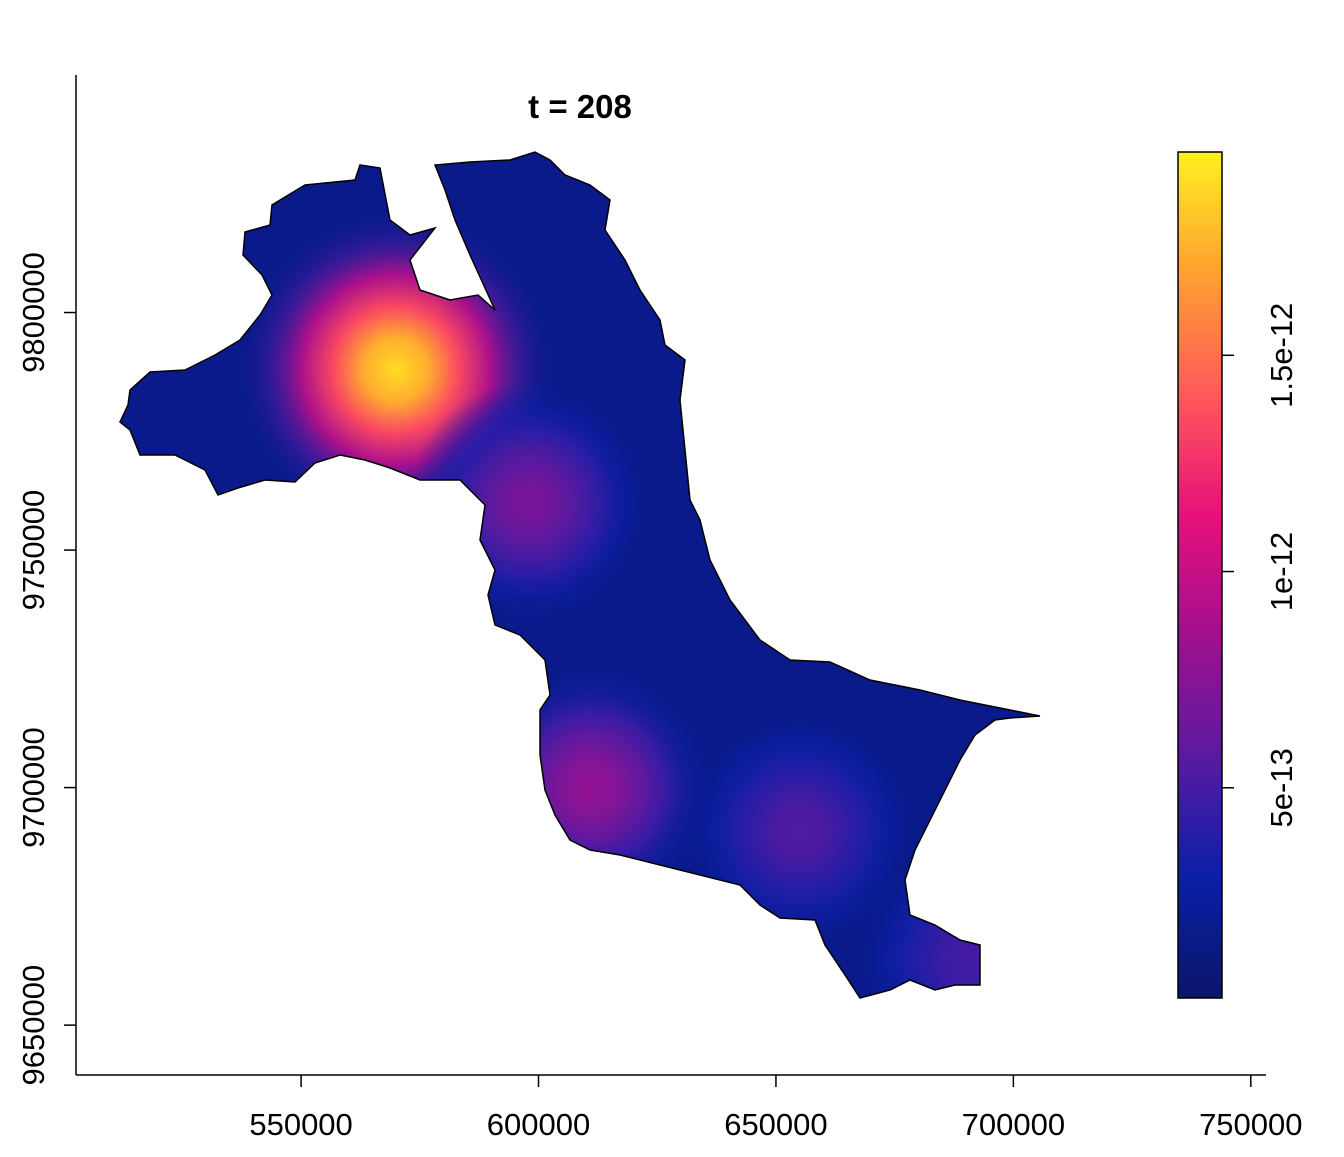 The width and height of the screenshot is (1344, 1157). What do you see at coordinates (1281, 787) in the screenshot?
I see `colorbar-tick-label: 5e-13` at bounding box center [1281, 787].